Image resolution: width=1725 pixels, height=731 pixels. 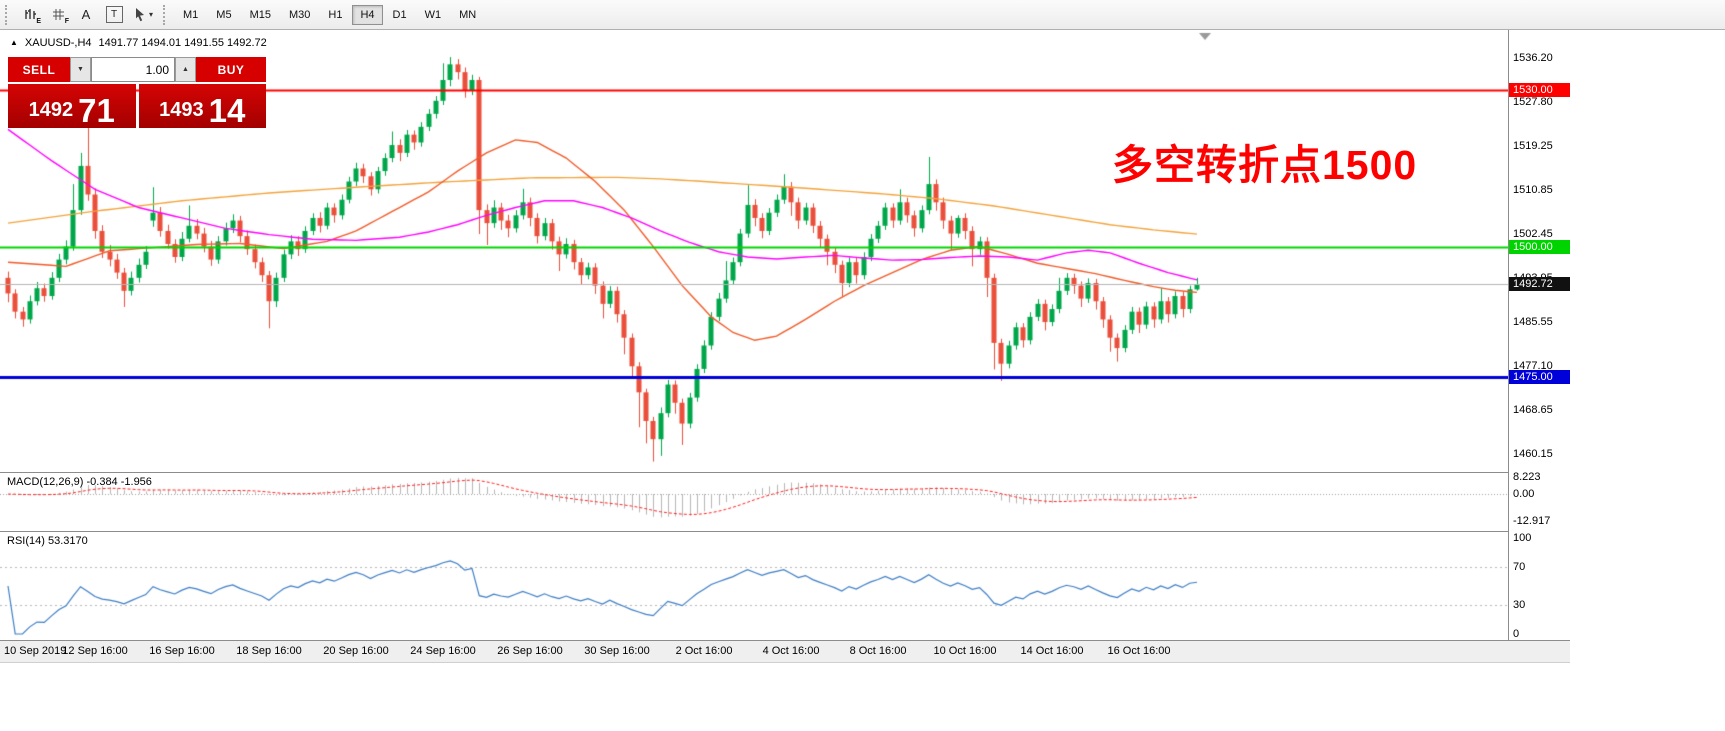 I want to click on price-tick: 1519.25, so click(x=1533, y=146).